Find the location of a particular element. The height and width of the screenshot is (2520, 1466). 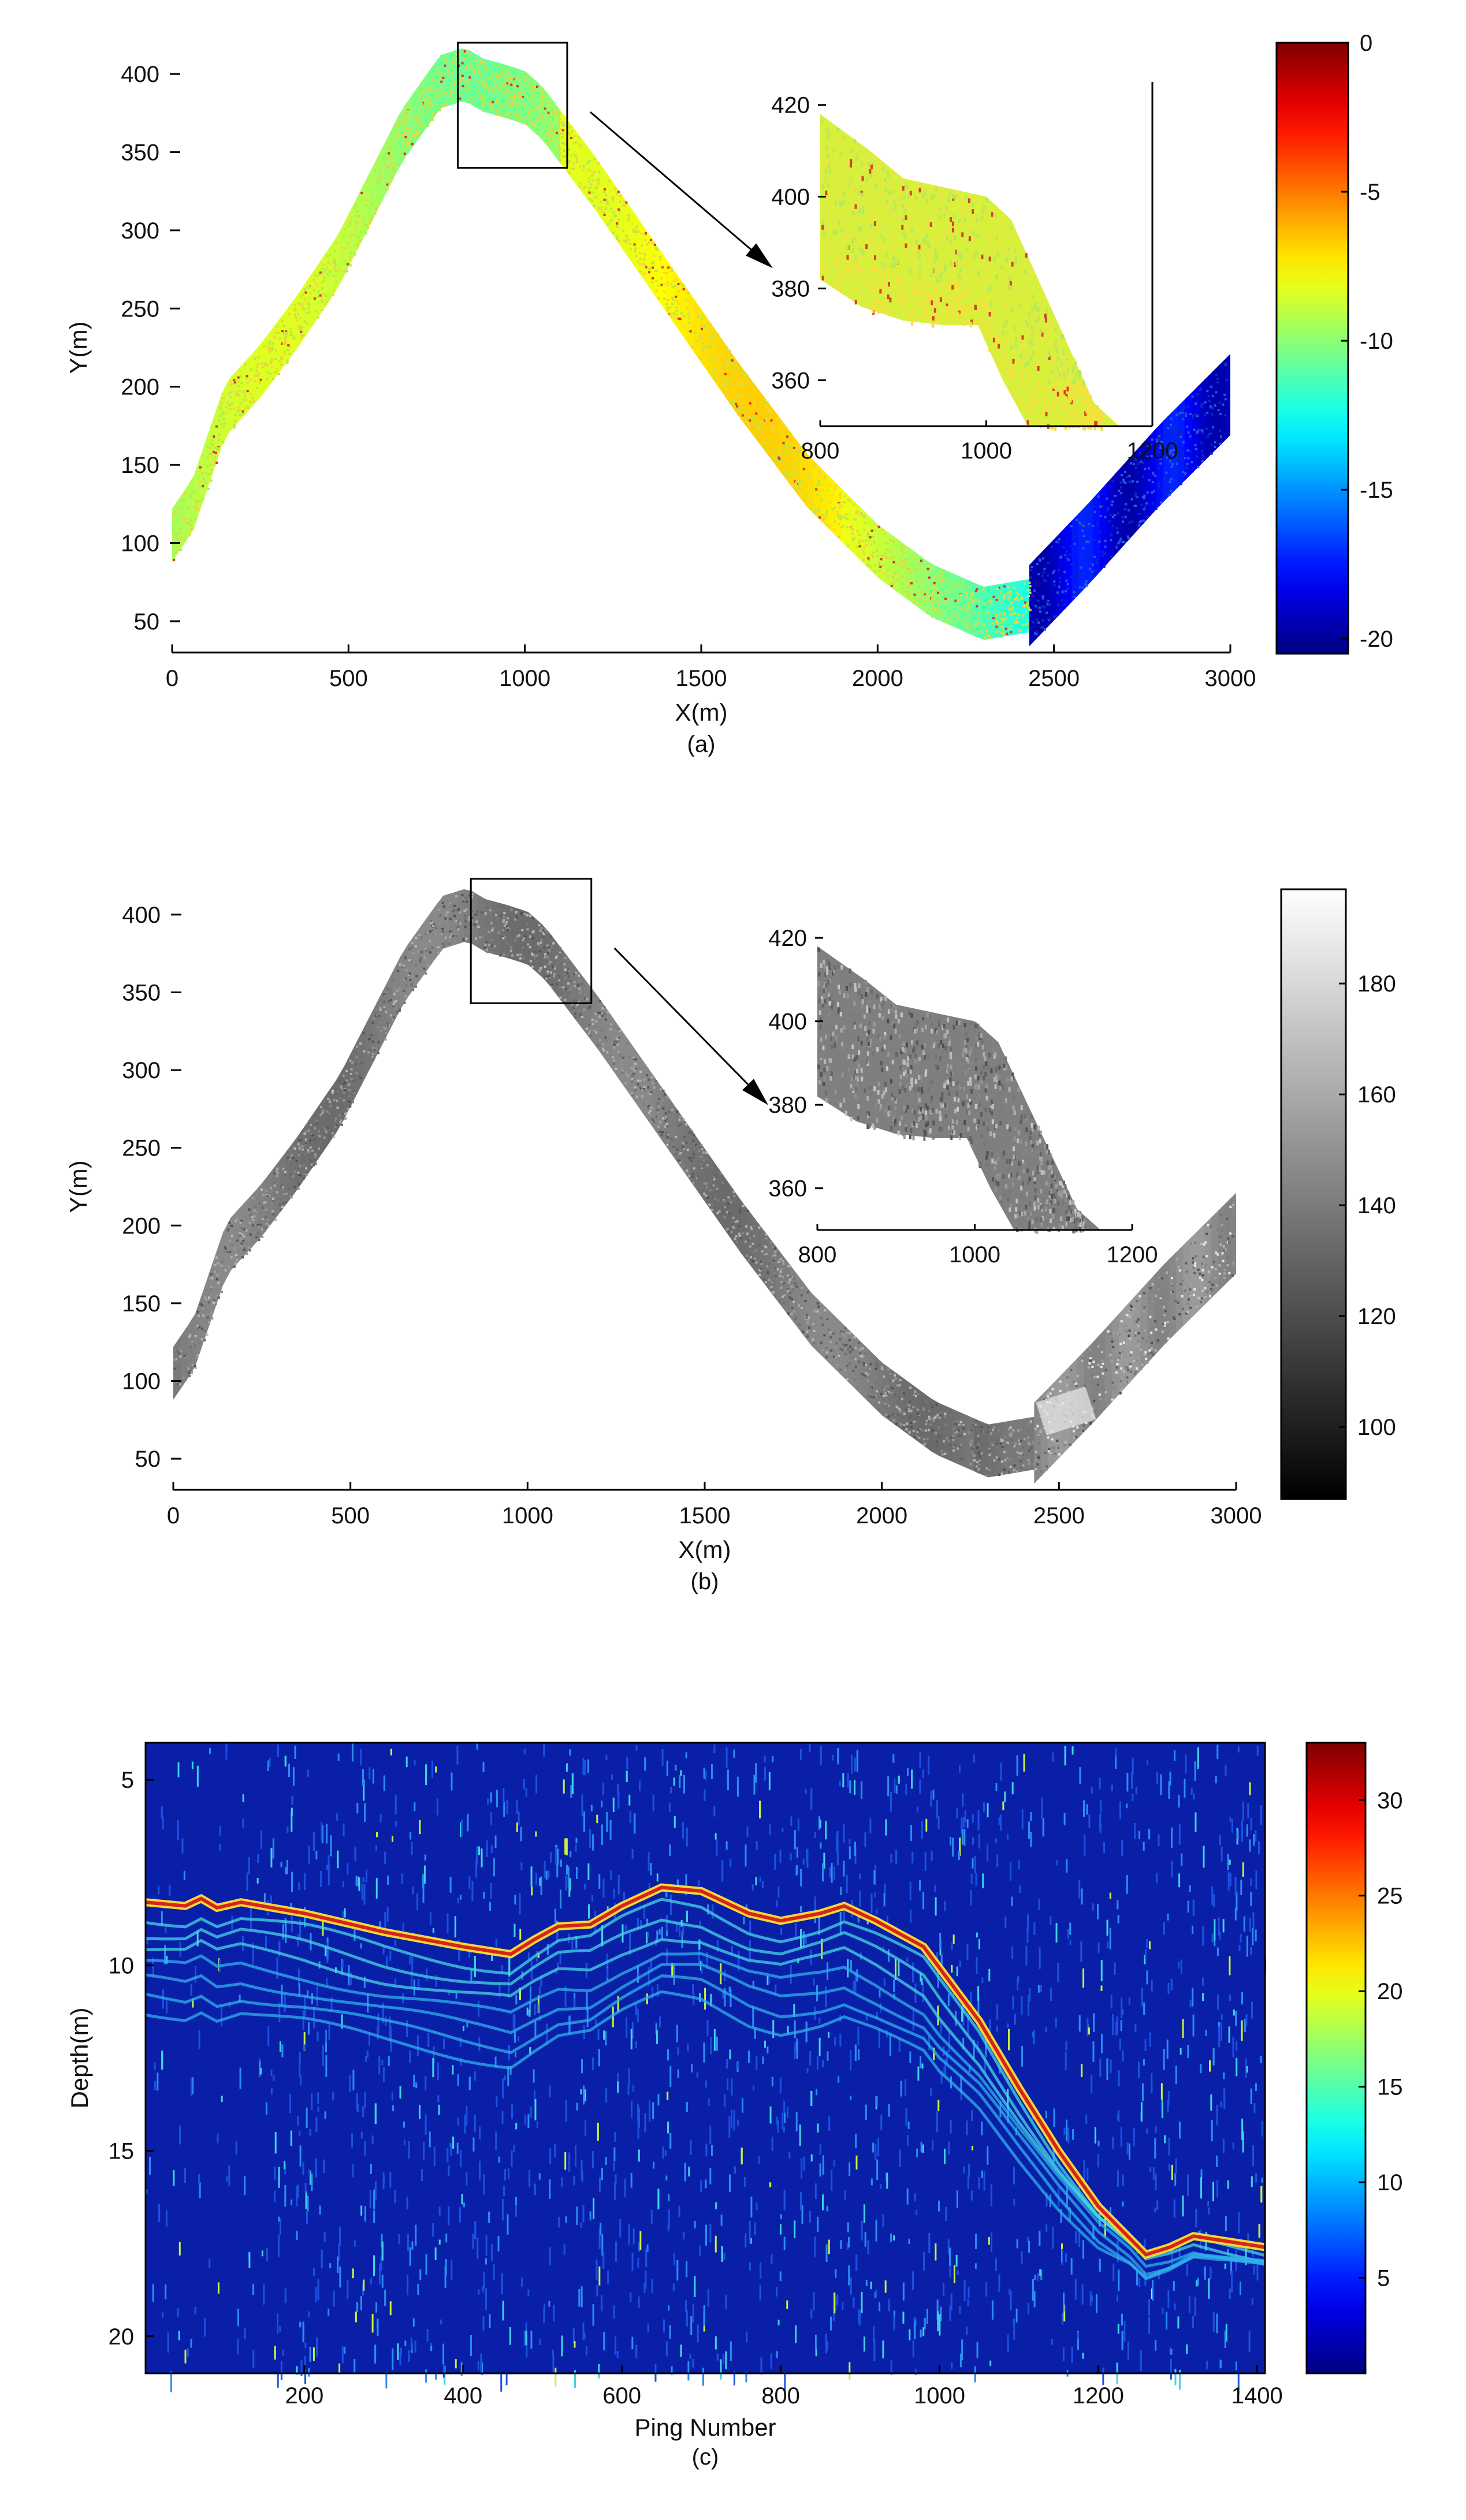

y-tick-label: 300 is located at coordinates (140, 231).